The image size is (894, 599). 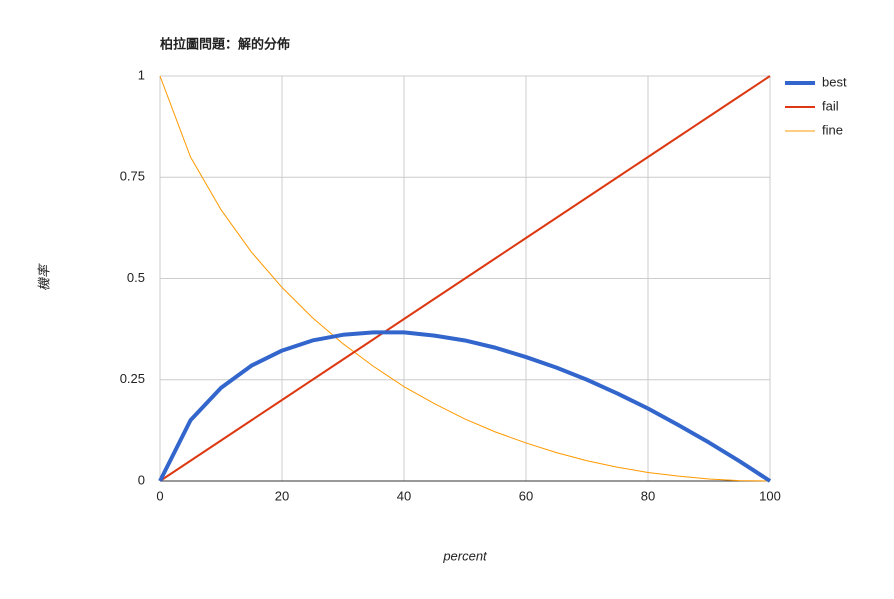 What do you see at coordinates (132, 176) in the screenshot?
I see `y-tick-label: 0.75` at bounding box center [132, 176].